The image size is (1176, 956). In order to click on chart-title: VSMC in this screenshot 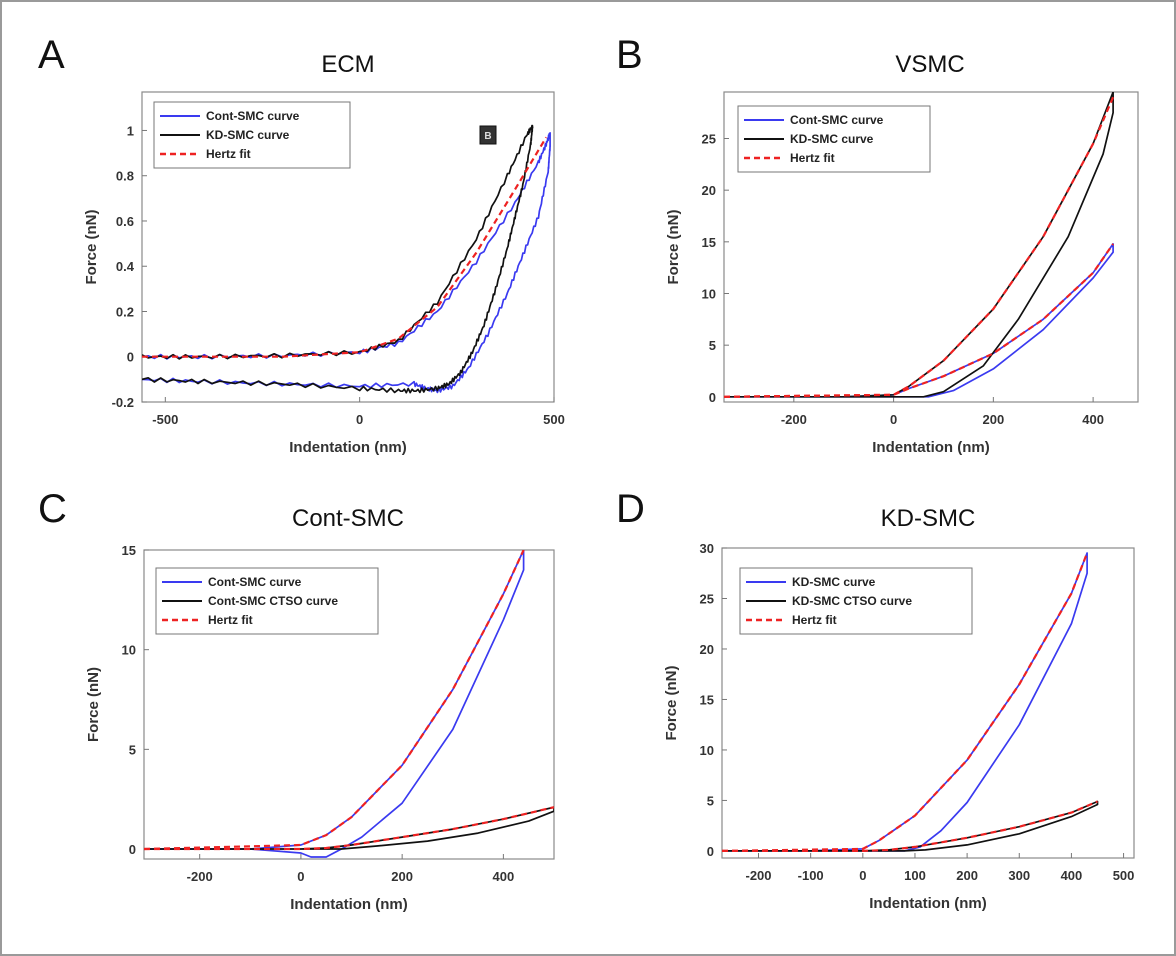, I will do `click(929, 64)`.